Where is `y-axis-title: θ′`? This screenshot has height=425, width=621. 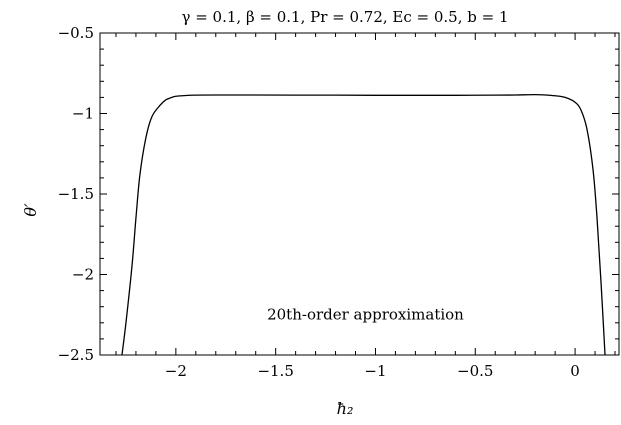
y-axis-title: θ′ is located at coordinates (30, 210).